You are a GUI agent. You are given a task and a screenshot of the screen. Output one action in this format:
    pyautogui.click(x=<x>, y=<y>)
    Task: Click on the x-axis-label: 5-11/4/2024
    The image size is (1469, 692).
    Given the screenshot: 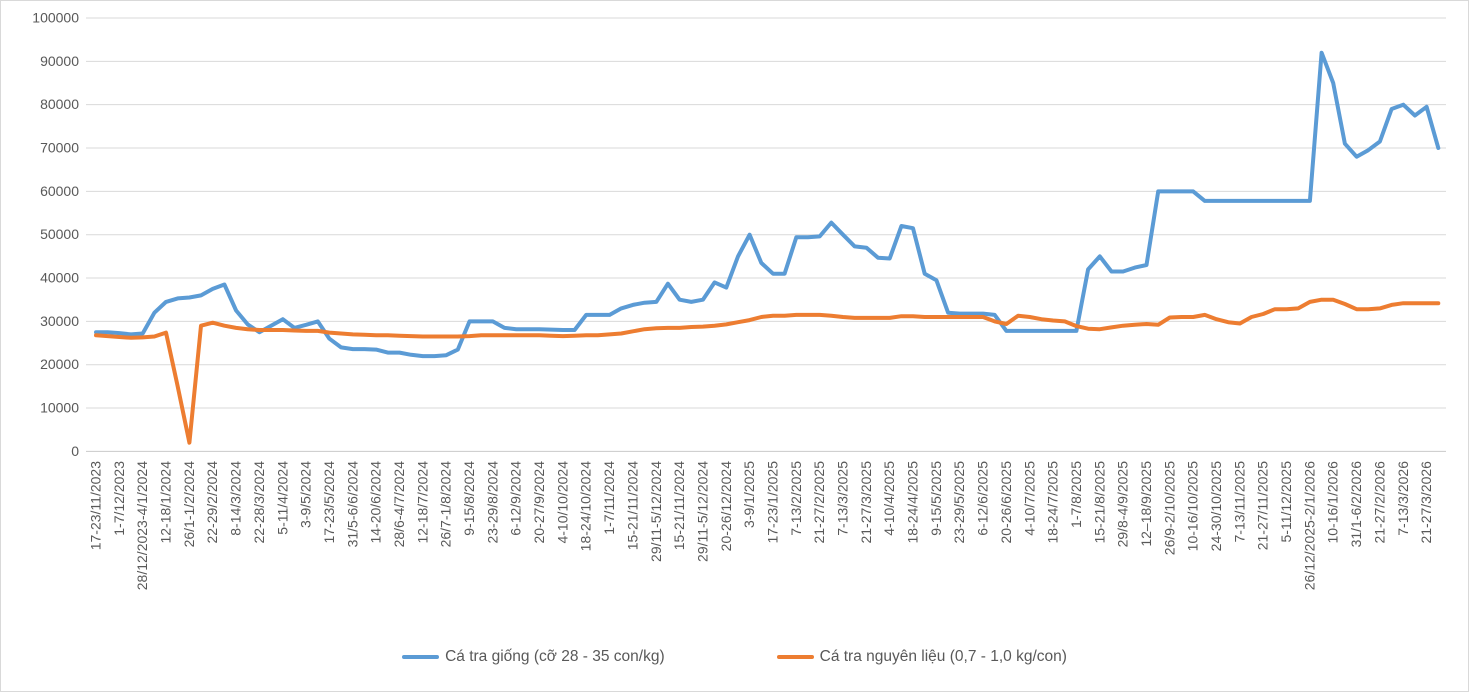 What is the action you would take?
    pyautogui.click(x=282, y=498)
    